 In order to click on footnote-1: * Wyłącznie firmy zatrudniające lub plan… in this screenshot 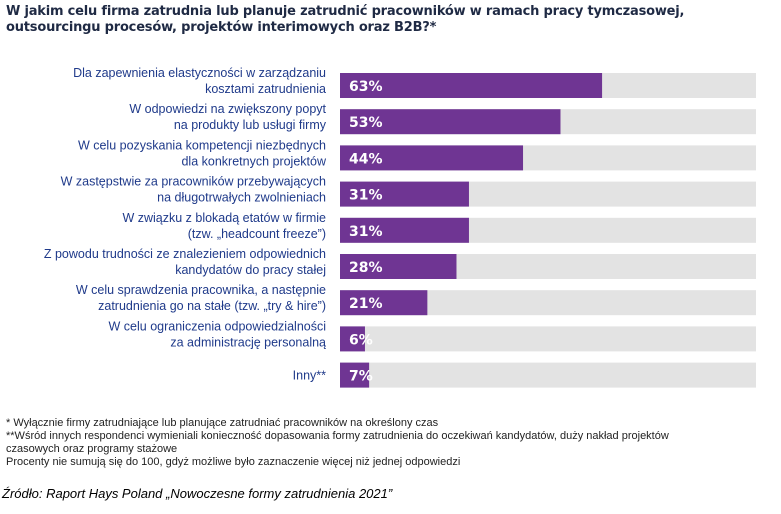, I will do `click(222, 423)`.